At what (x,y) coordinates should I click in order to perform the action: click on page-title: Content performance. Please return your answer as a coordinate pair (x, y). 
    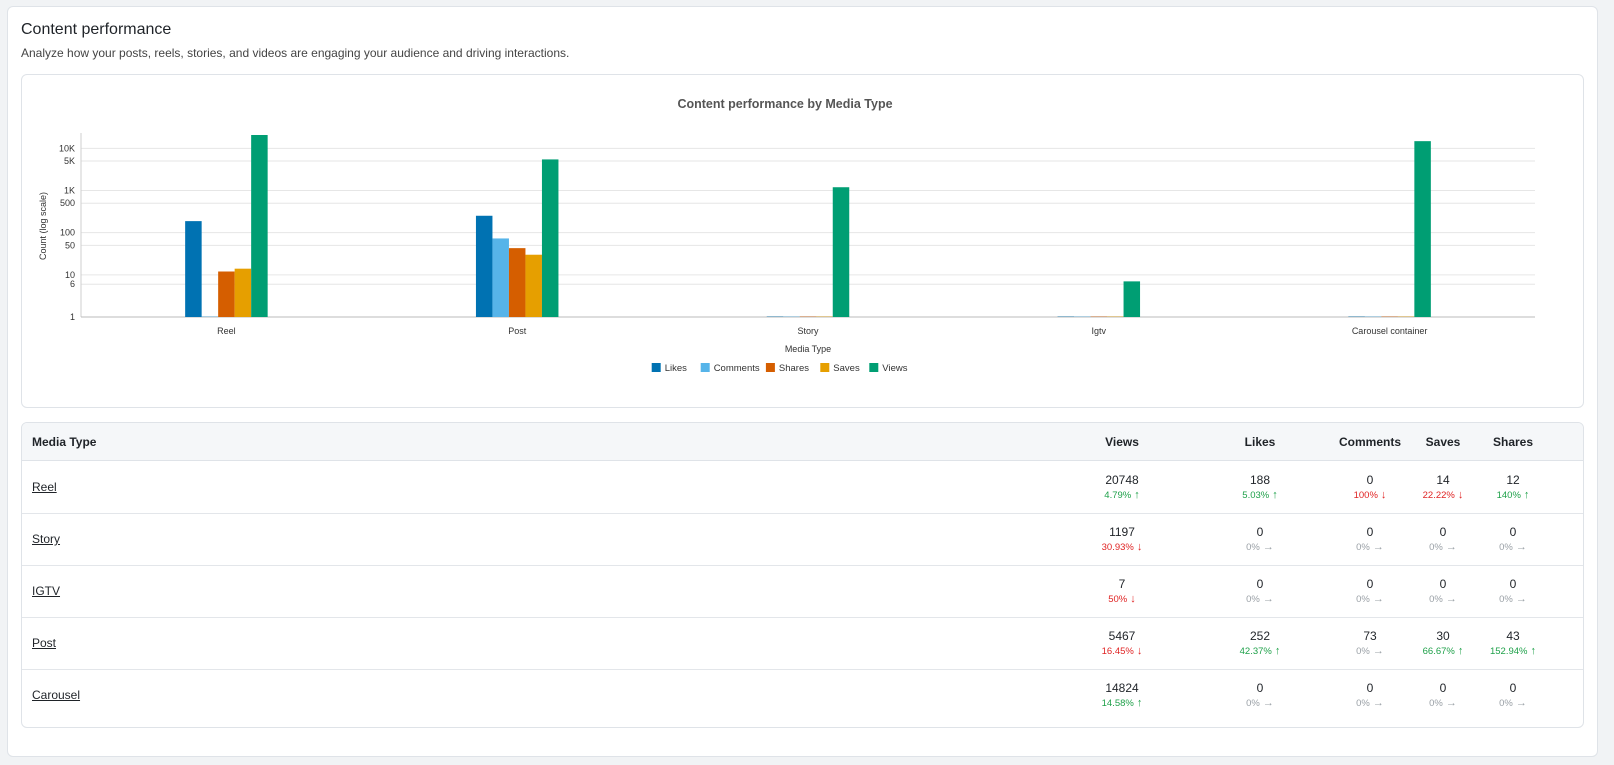
    Looking at the image, I should click on (96, 29).